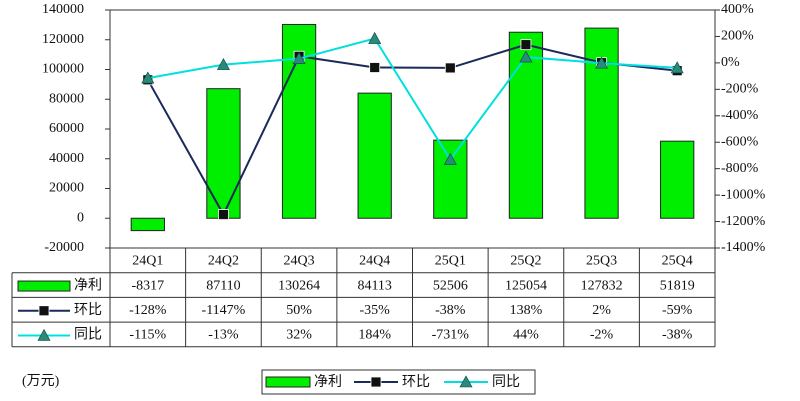  I want to click on legend-label: 净利, so click(328, 382).